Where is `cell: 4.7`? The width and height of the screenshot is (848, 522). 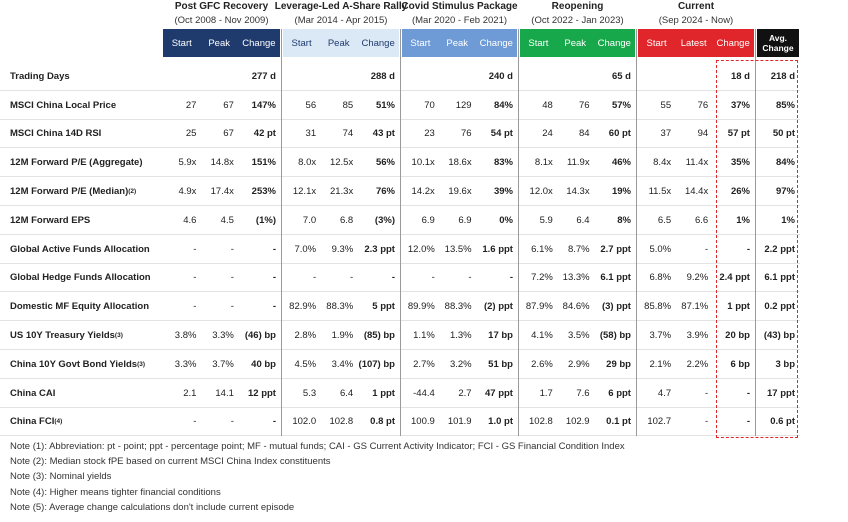 cell: 4.7 is located at coordinates (664, 393).